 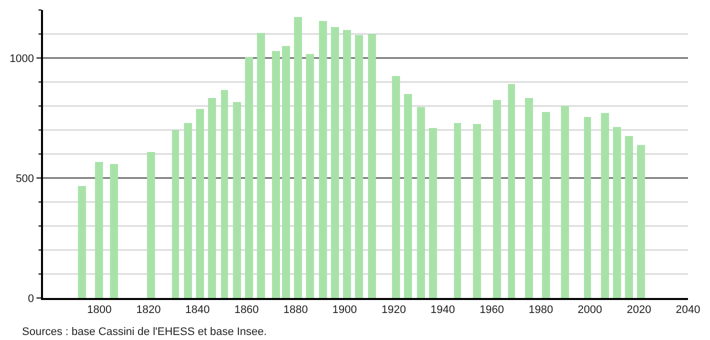 What do you see at coordinates (31, 298) in the screenshot?
I see `y-tick-label: 0` at bounding box center [31, 298].